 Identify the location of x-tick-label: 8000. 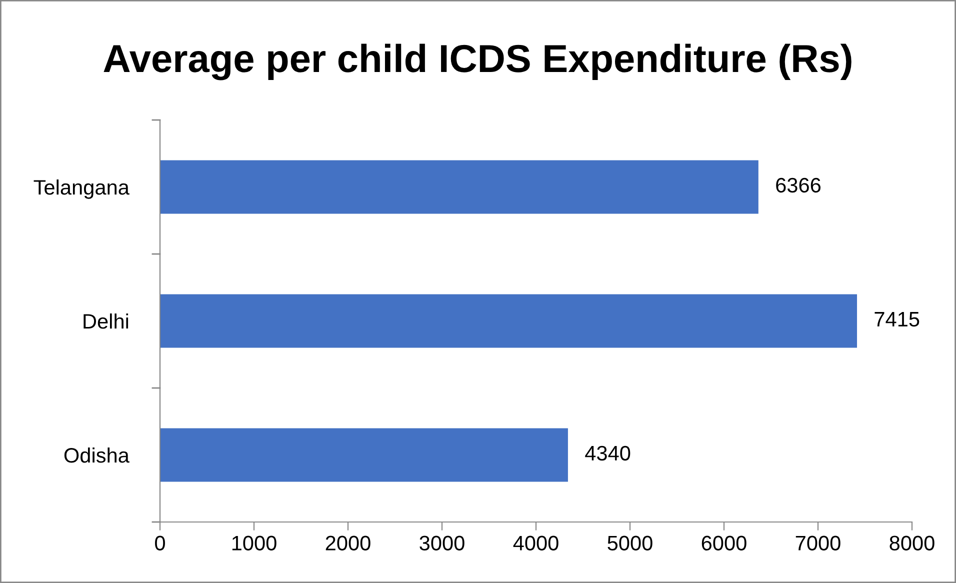
(912, 543).